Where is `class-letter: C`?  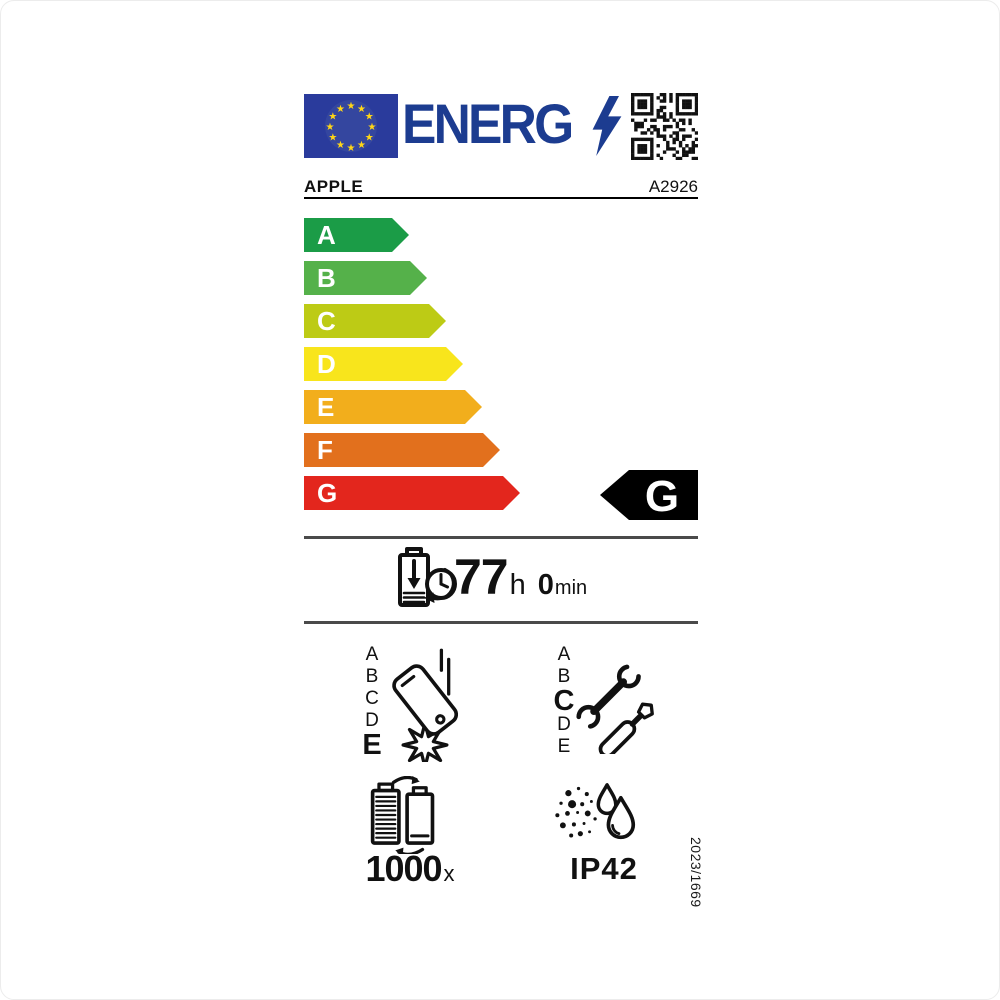 class-letter: C is located at coordinates (372, 698).